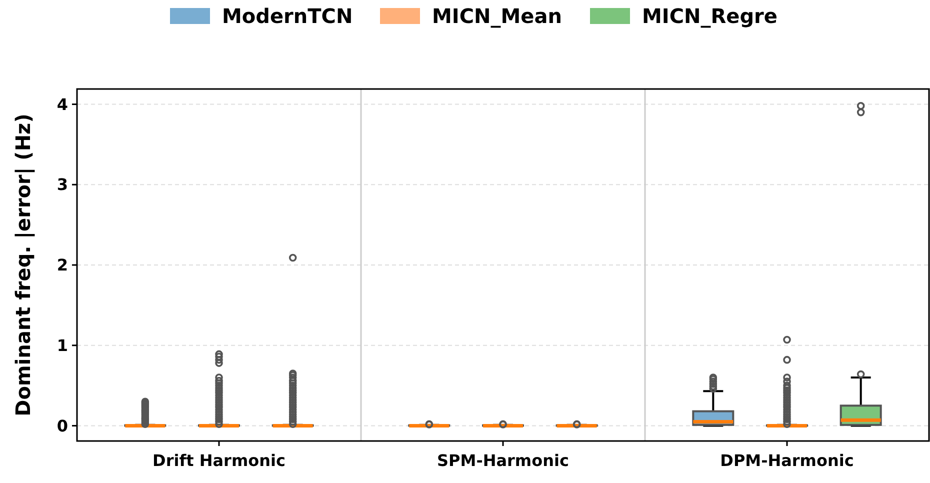 This screenshot has height=483, width=930. I want to click on y-tick-label: 4, so click(62, 104).